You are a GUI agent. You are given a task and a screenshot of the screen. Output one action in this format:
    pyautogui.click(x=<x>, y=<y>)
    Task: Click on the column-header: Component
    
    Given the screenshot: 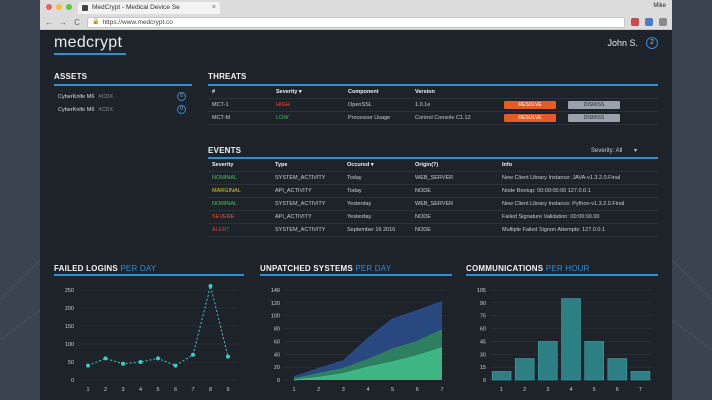 What is the action you would take?
    pyautogui.click(x=363, y=92)
    